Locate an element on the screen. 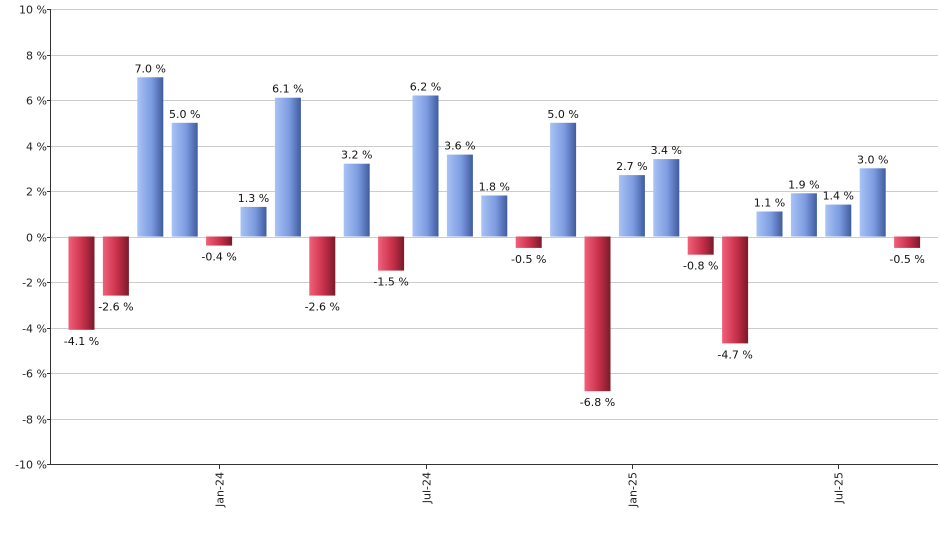  y-tick-label: -10 % is located at coordinates (31, 465).